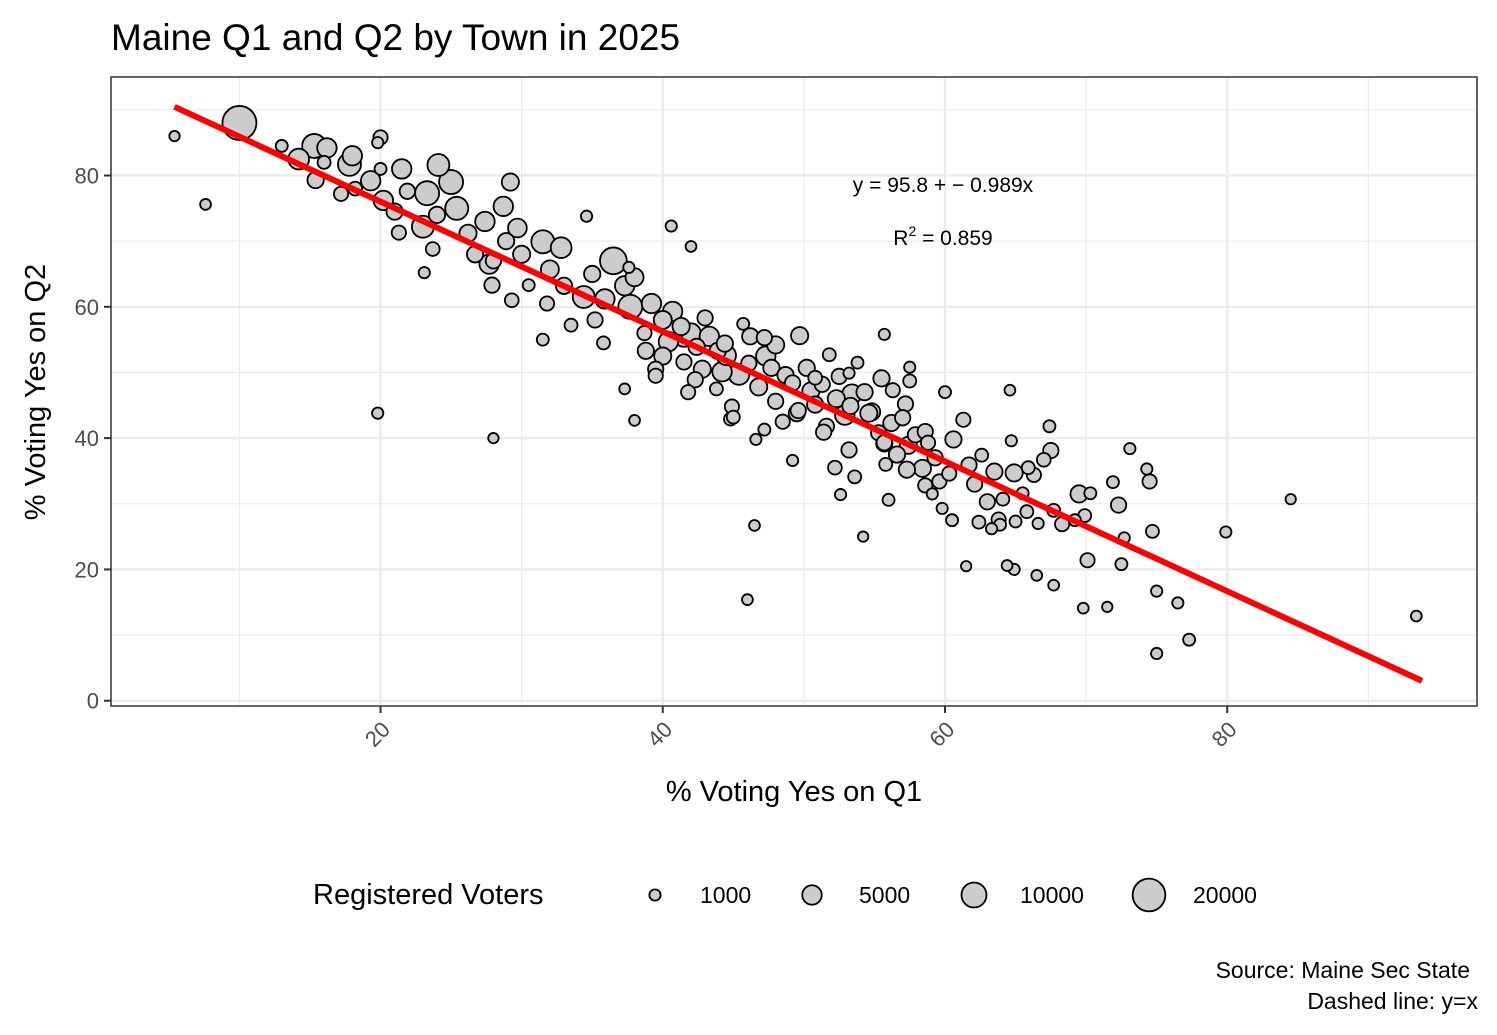 This screenshot has height=1035, width=1497. I want to click on fit-equation: y = 95.8 + − 0.989x, so click(943, 185).